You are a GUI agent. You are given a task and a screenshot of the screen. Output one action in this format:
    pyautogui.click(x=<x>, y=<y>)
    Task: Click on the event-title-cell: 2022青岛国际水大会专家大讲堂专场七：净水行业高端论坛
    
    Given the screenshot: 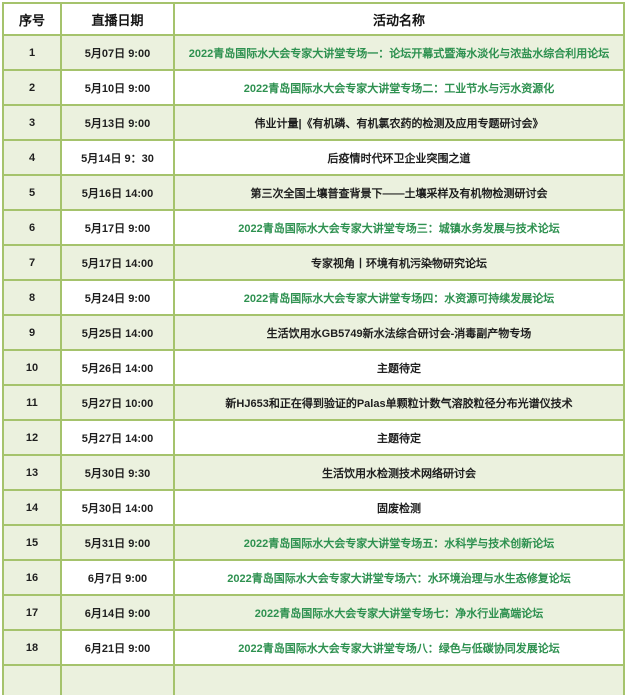 What is the action you would take?
    pyautogui.click(x=399, y=612)
    